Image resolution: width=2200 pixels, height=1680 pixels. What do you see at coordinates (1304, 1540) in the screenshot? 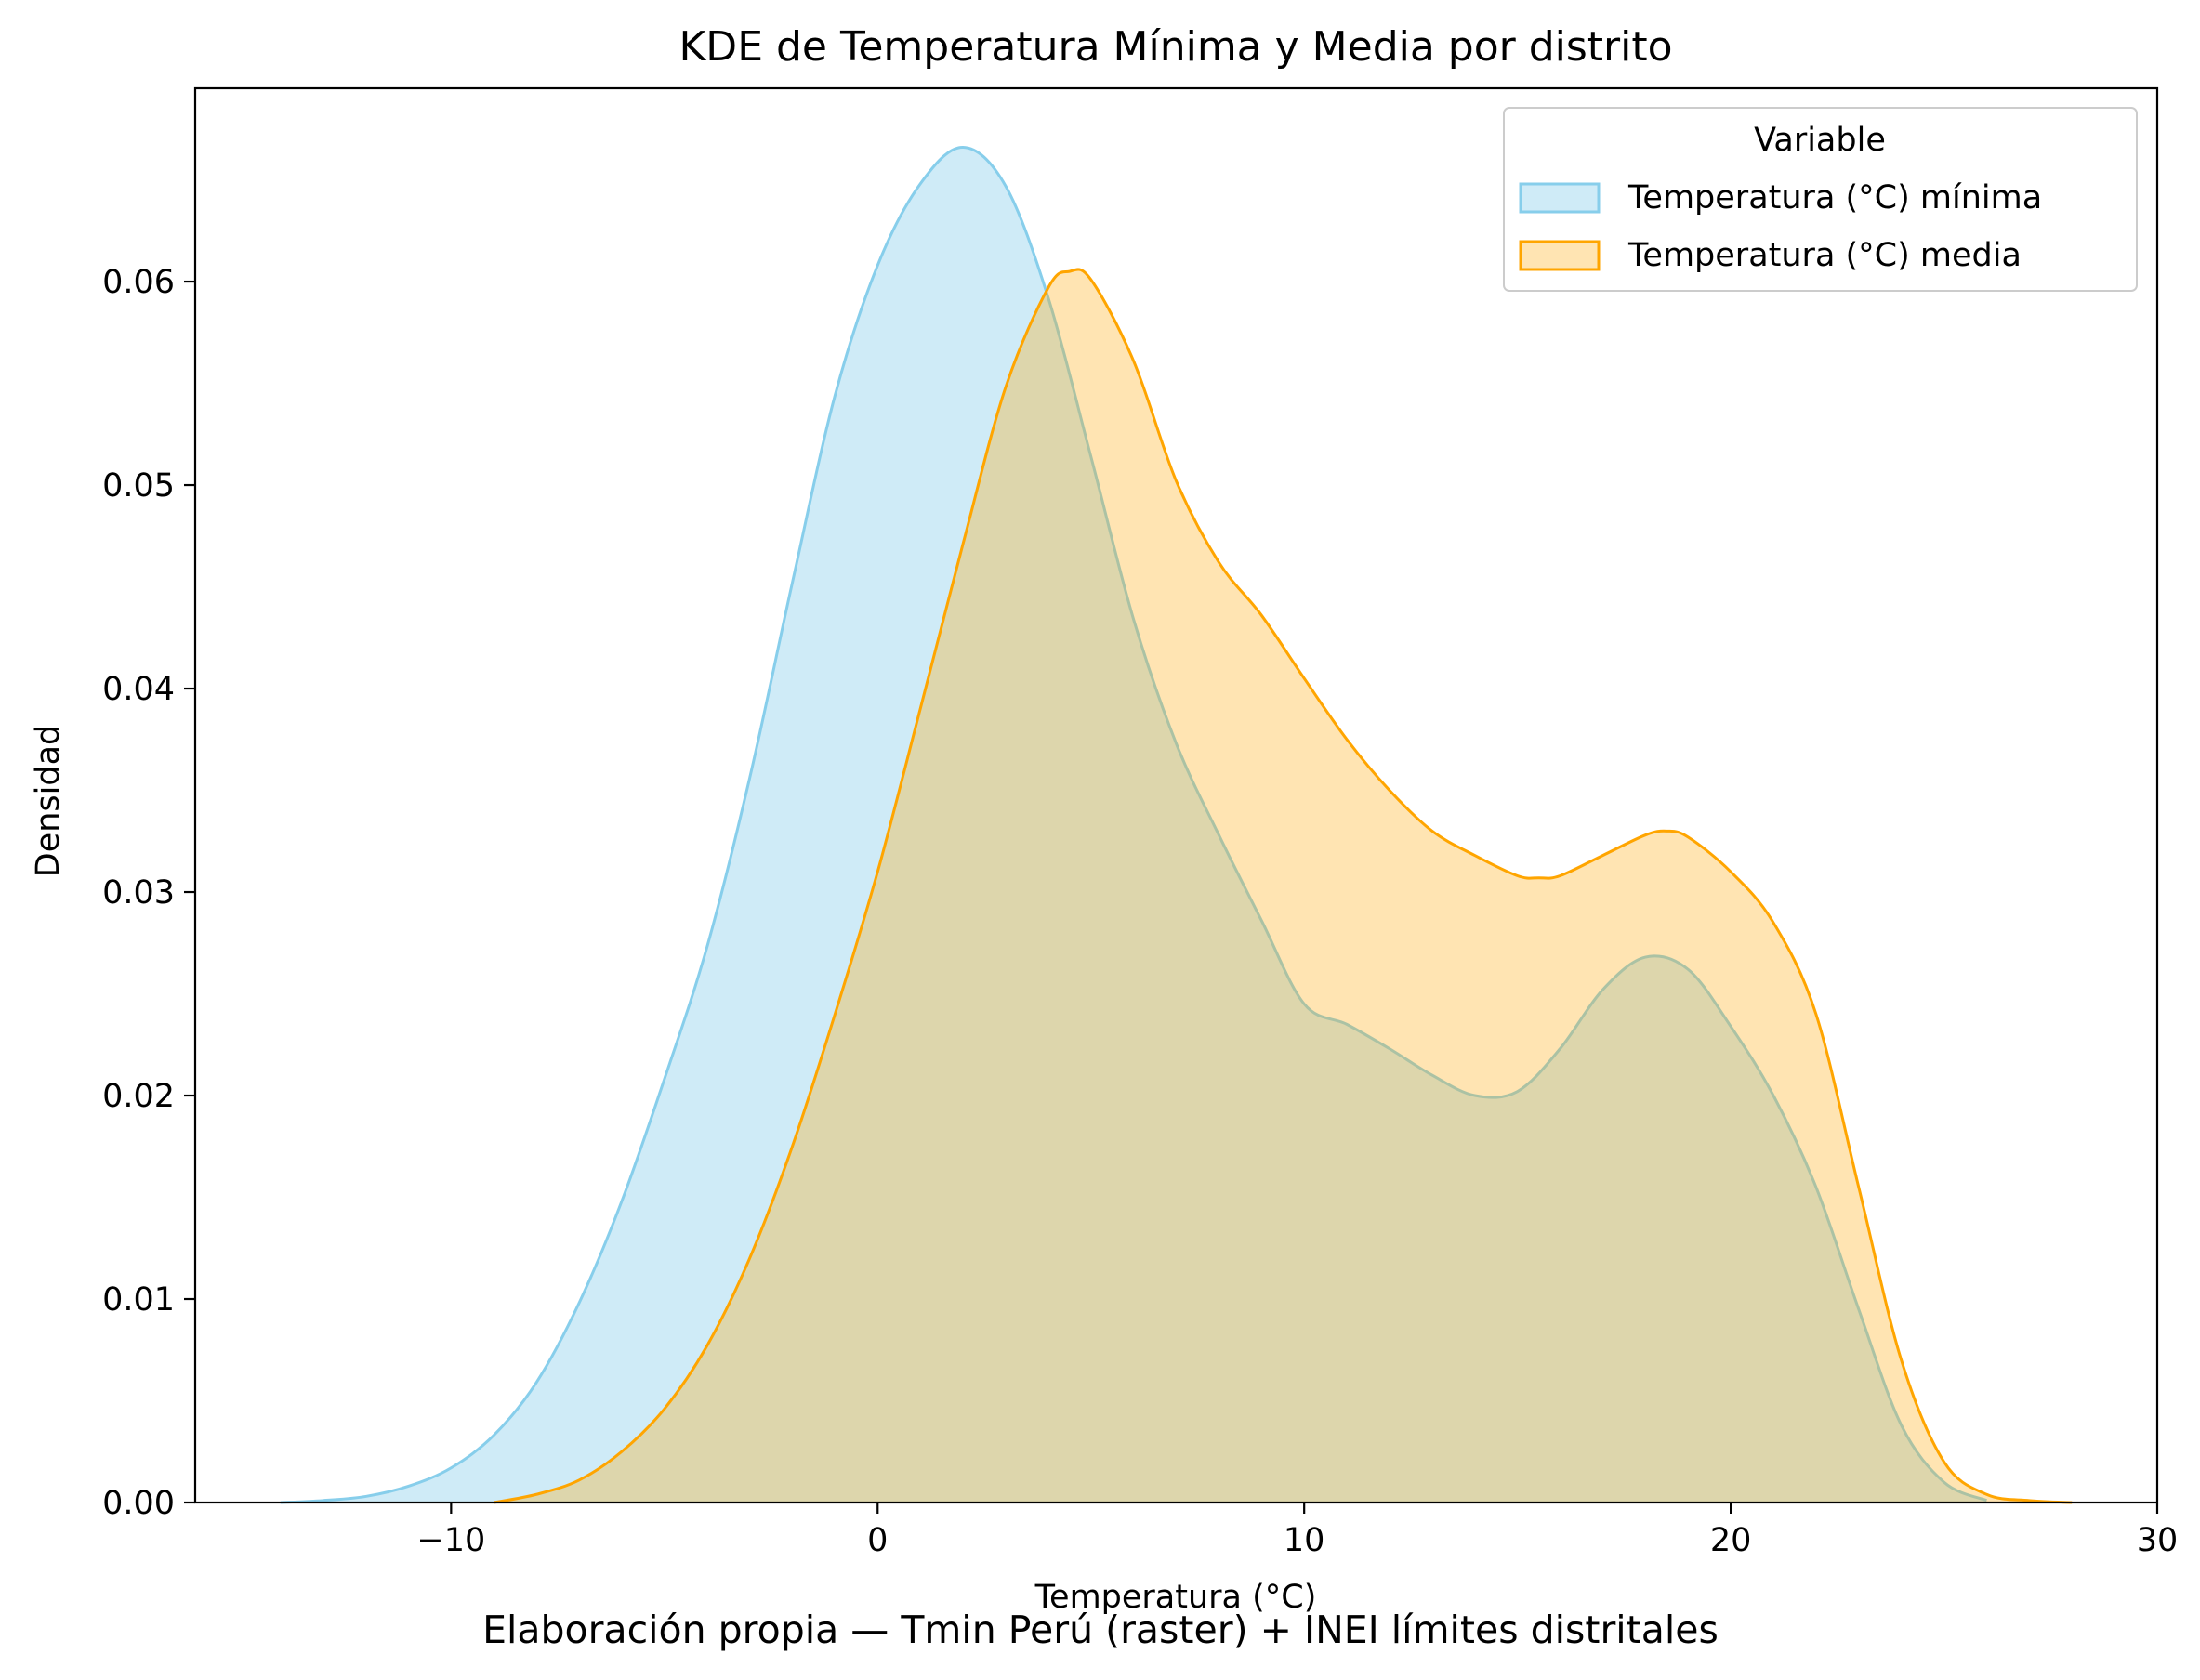
I see `x-tick-label: 10` at bounding box center [1304, 1540].